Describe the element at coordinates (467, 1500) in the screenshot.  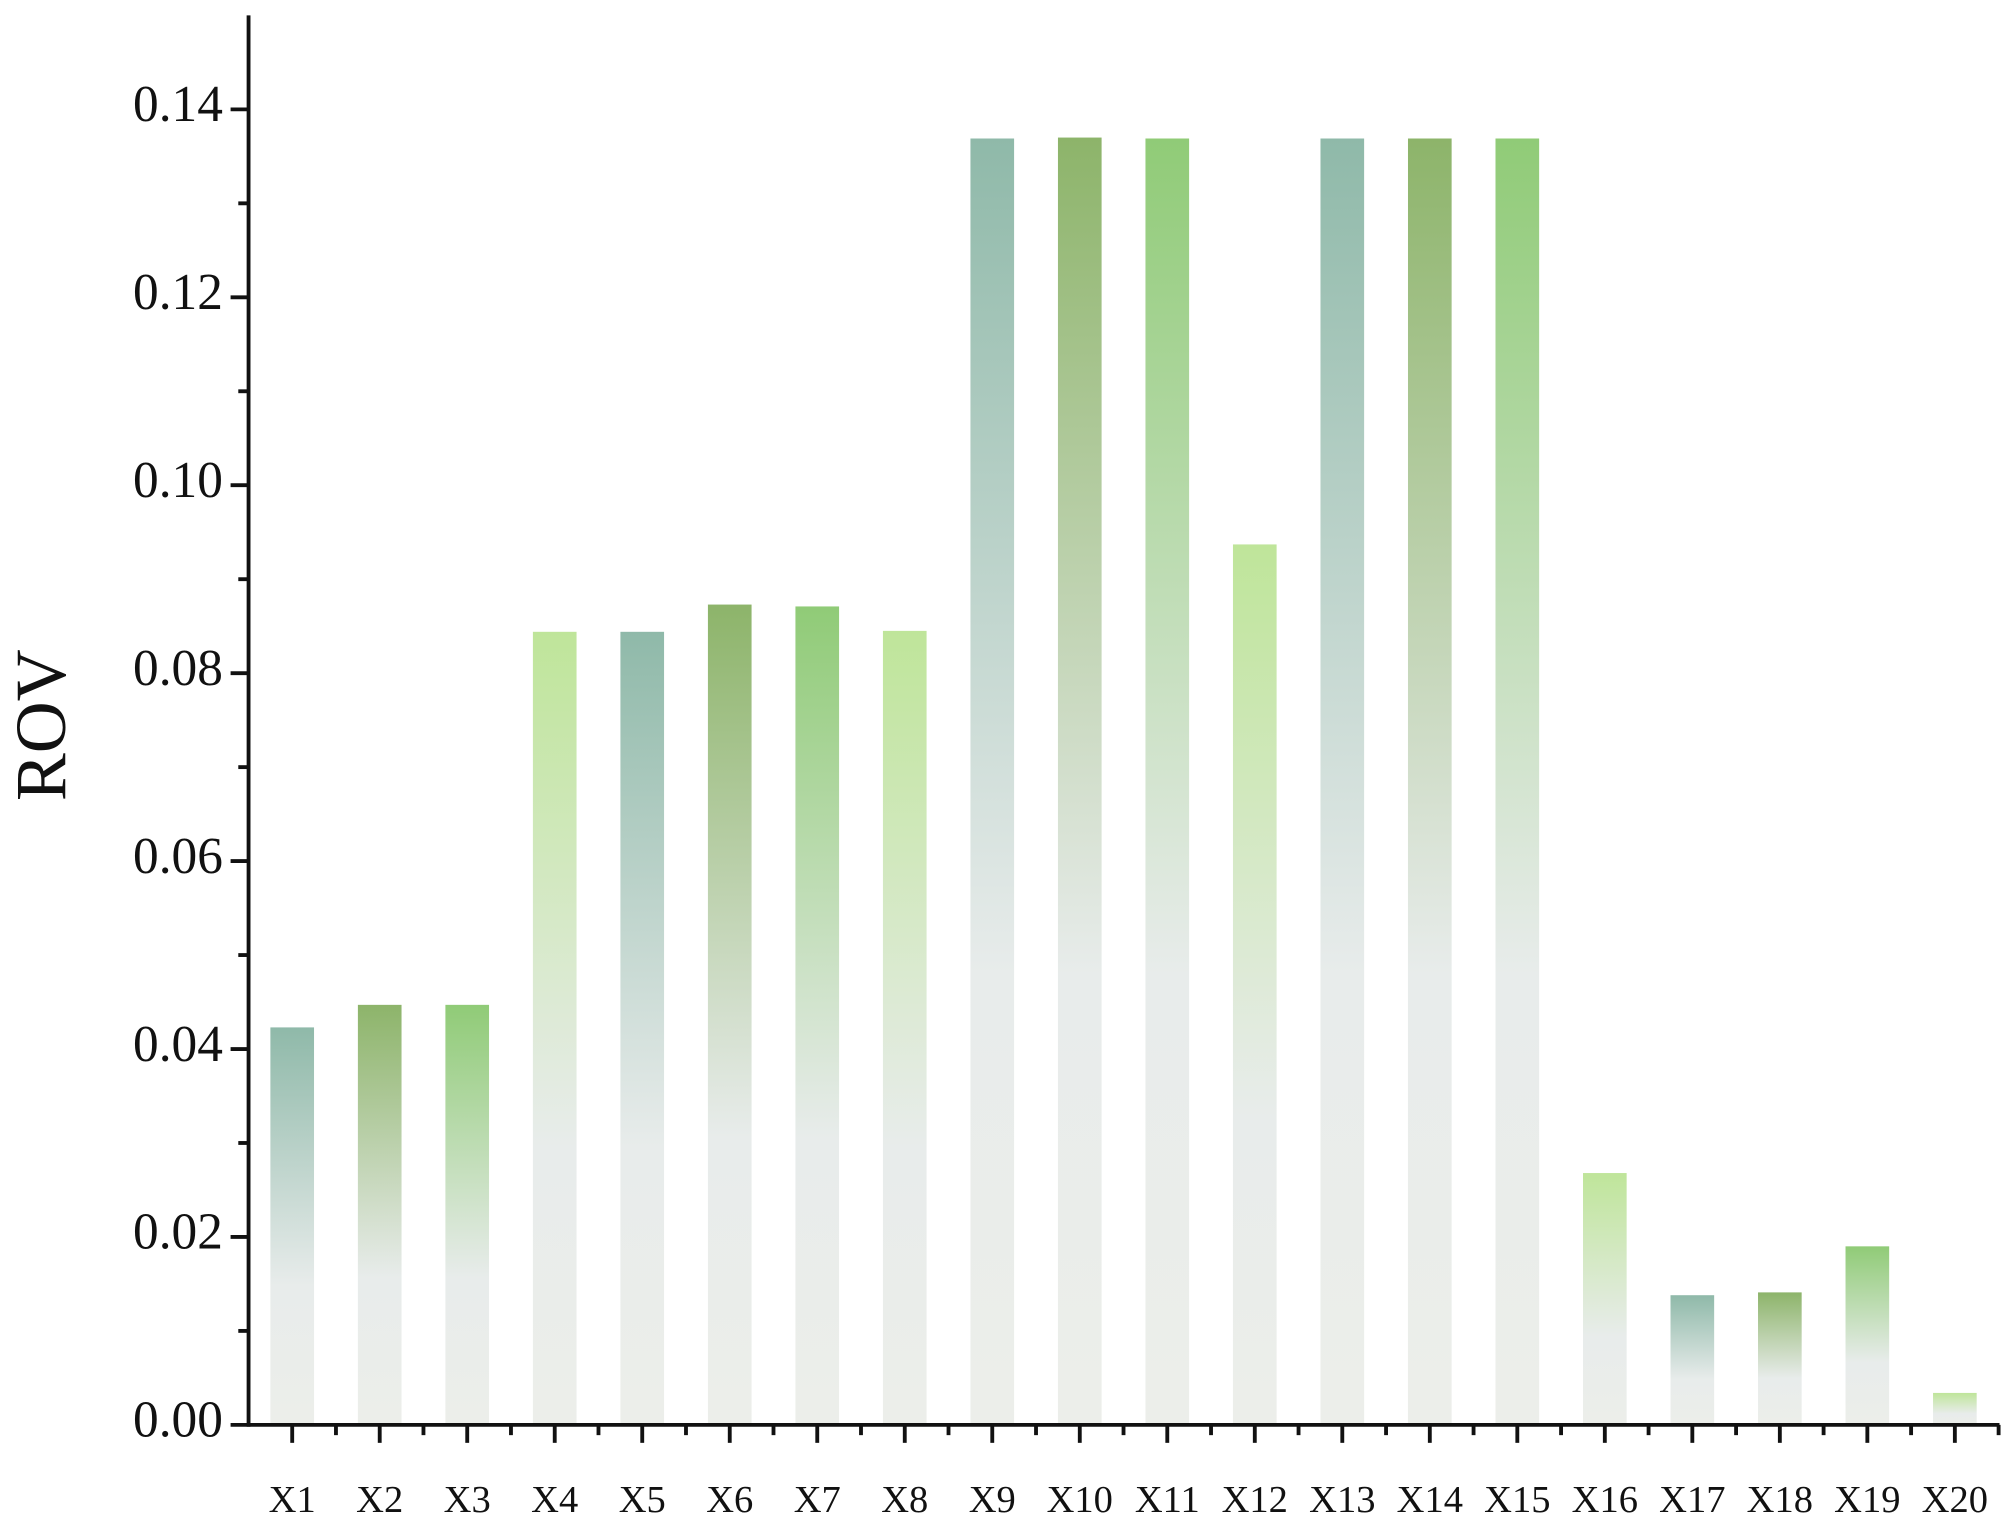
I see `x-tick-label: X3` at that location.